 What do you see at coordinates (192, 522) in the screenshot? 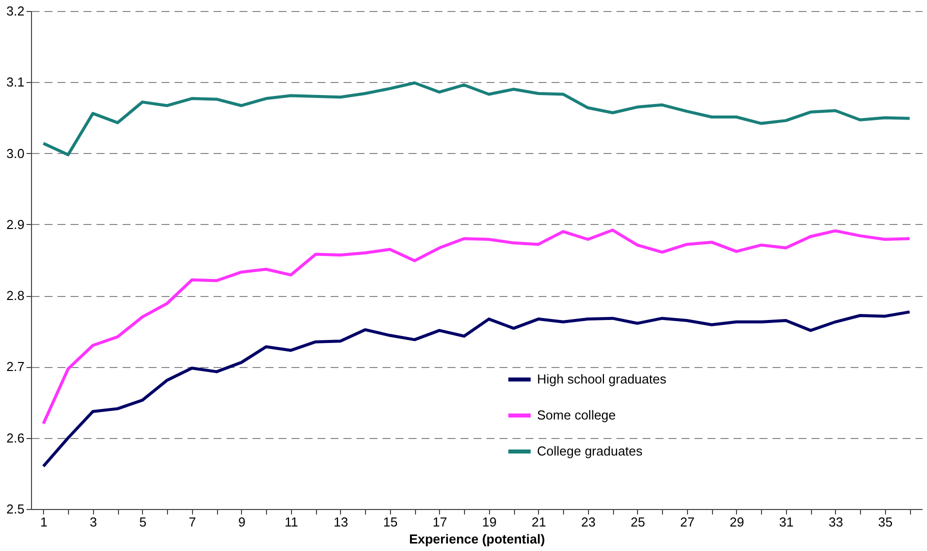
I see `x-tick-label: 7` at bounding box center [192, 522].